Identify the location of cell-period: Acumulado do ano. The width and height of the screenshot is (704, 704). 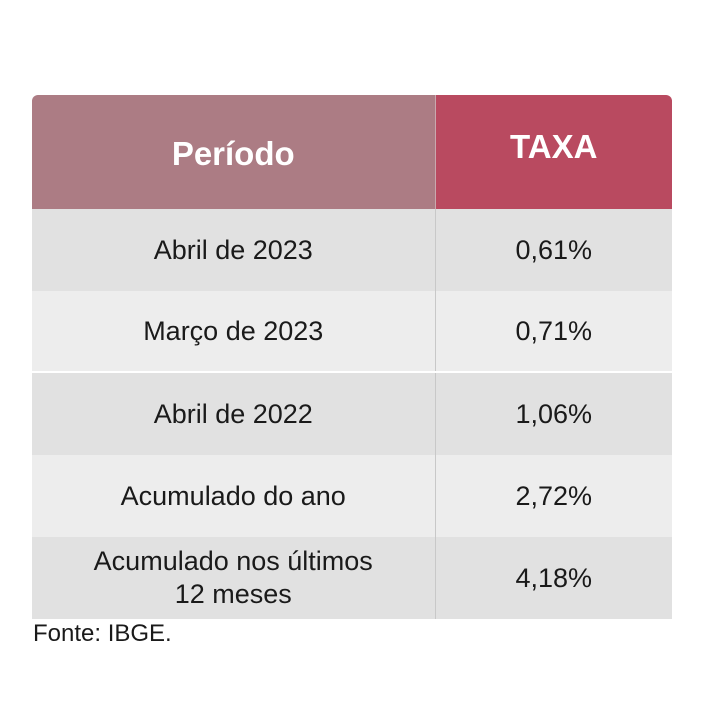
(234, 496).